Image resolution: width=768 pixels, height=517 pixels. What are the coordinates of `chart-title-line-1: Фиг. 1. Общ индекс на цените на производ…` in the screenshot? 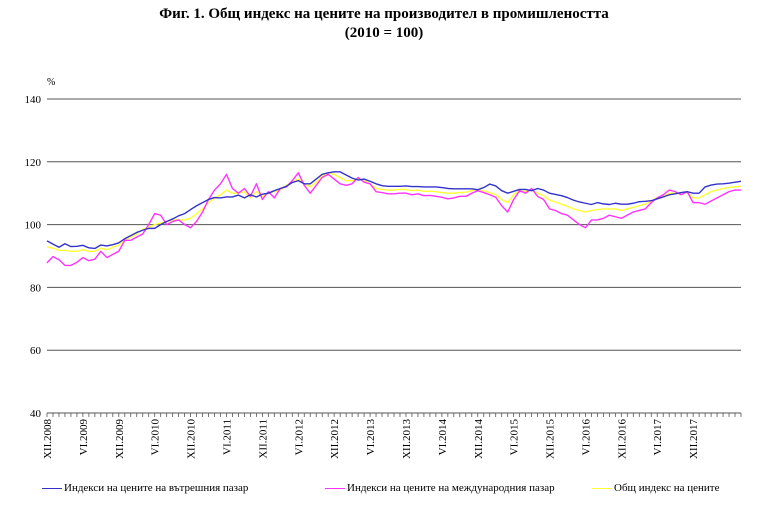 It's located at (384, 14).